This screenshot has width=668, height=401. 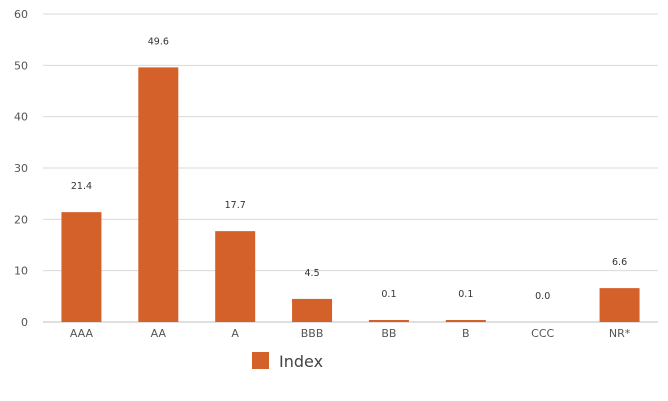 I want to click on y-tick-label: 30, so click(x=21, y=168).